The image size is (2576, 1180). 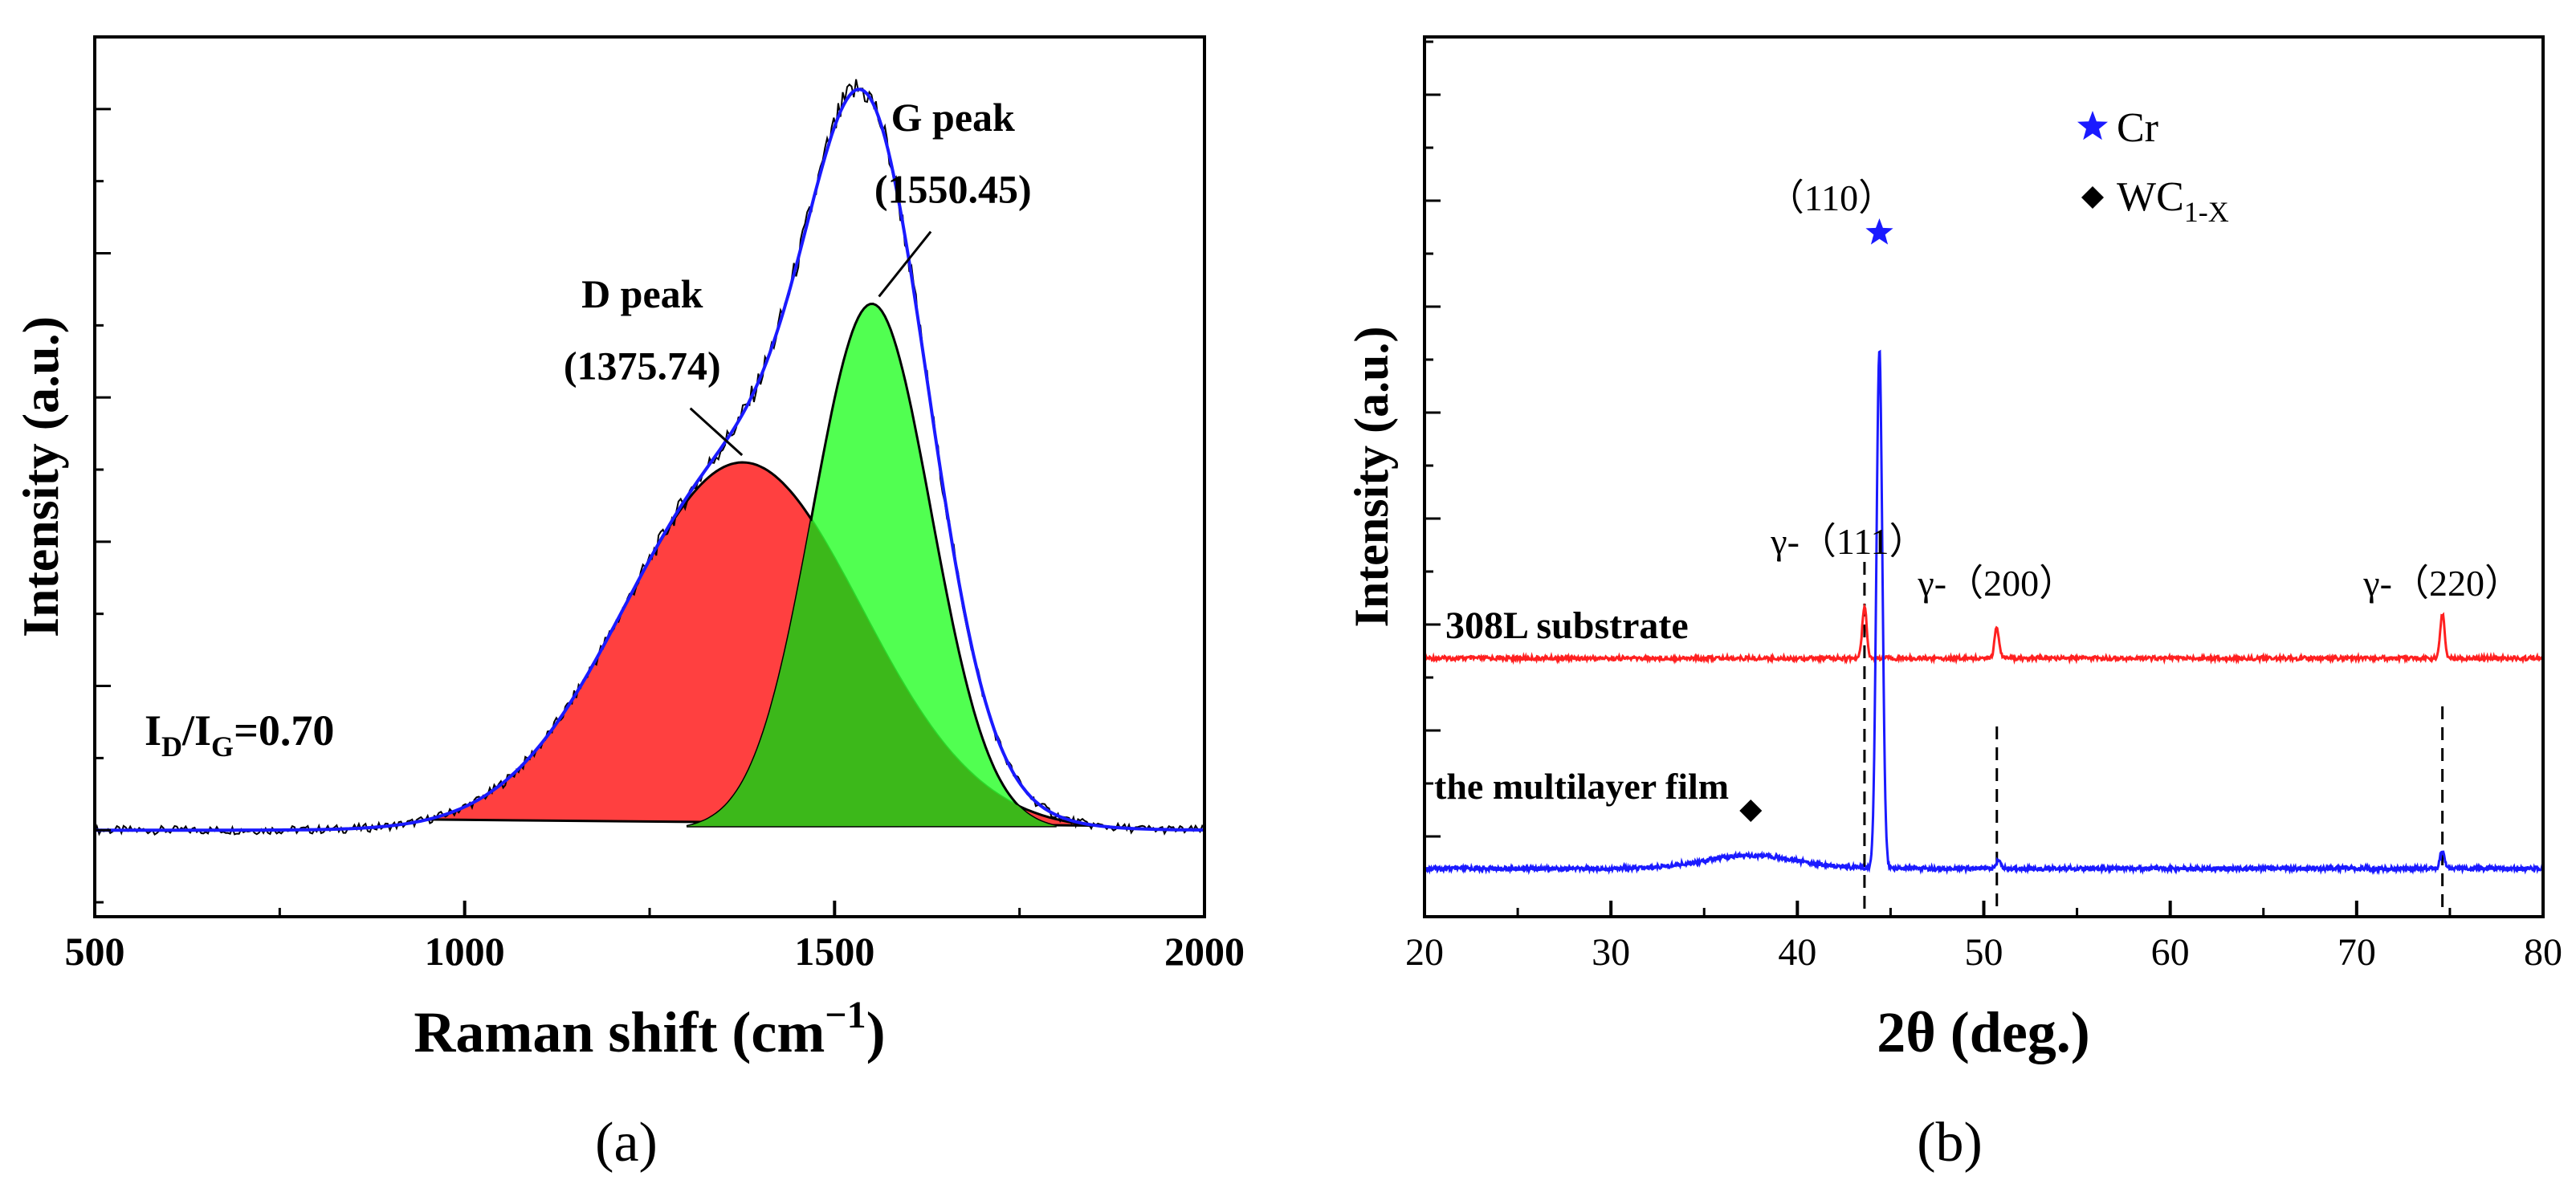 What do you see at coordinates (1983, 1032) in the screenshot?
I see `panel-b-xlabel: 2θ (deg.)` at bounding box center [1983, 1032].